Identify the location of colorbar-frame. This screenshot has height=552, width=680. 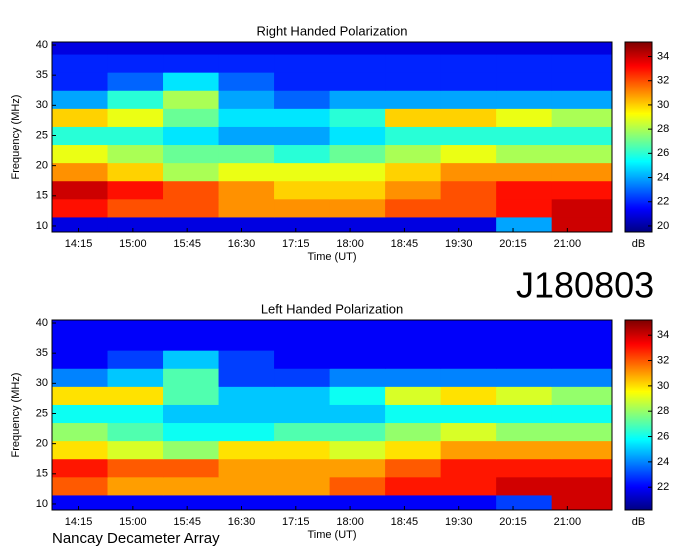
(638, 137).